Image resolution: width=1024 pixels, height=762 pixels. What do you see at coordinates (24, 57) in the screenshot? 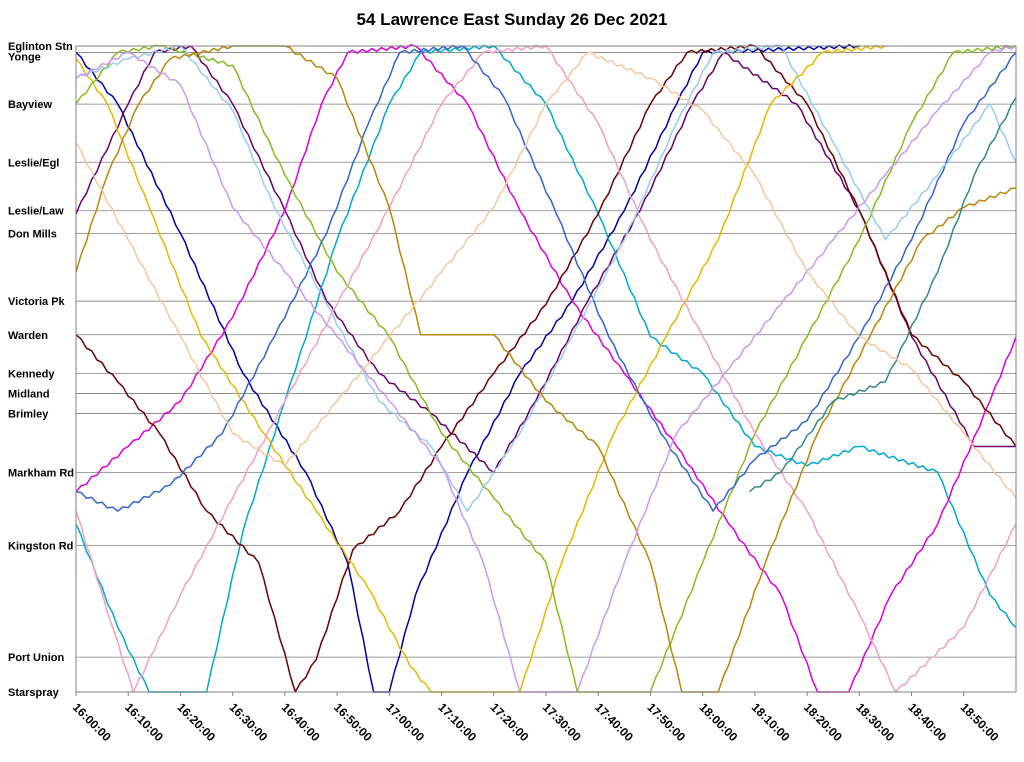
I see `stop-label: Yonge` at bounding box center [24, 57].